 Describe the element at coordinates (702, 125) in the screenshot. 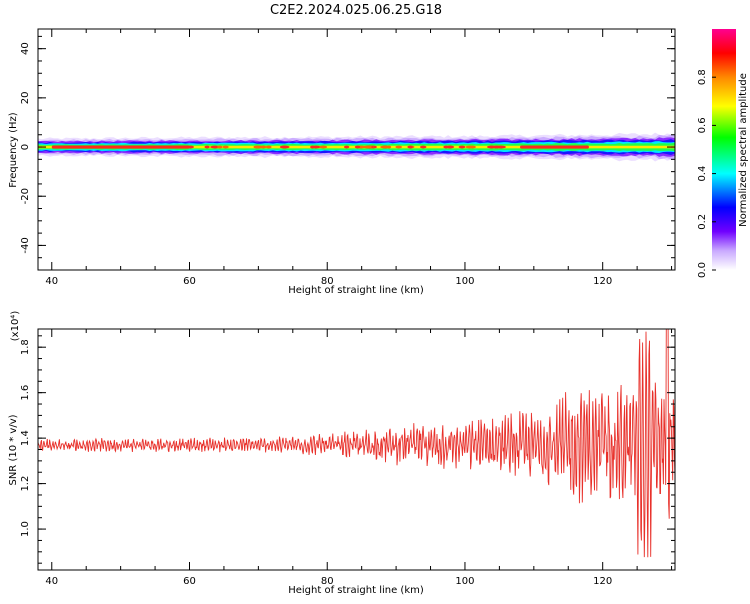

I see `colorbar-tick-label: 0.6` at that location.